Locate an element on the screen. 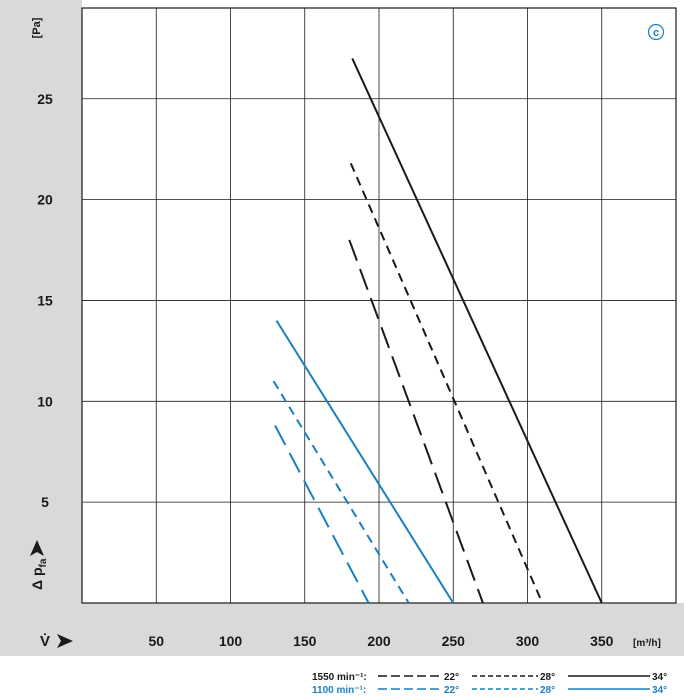  x-tick-label: 50 is located at coordinates (156, 641).